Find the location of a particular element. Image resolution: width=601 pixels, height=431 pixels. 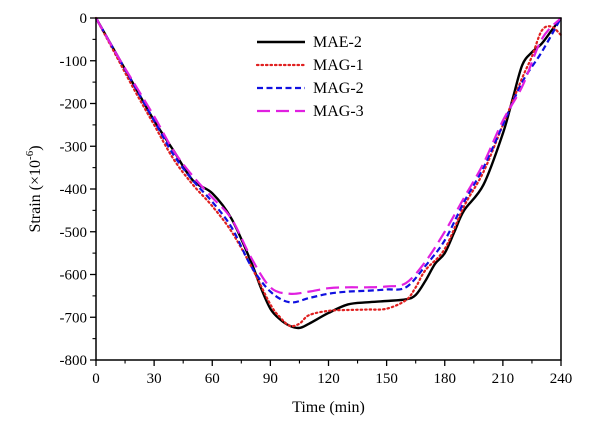

x-axis-ticks: 0 30 60 90 120 150 180 210 240 is located at coordinates (332, 373).